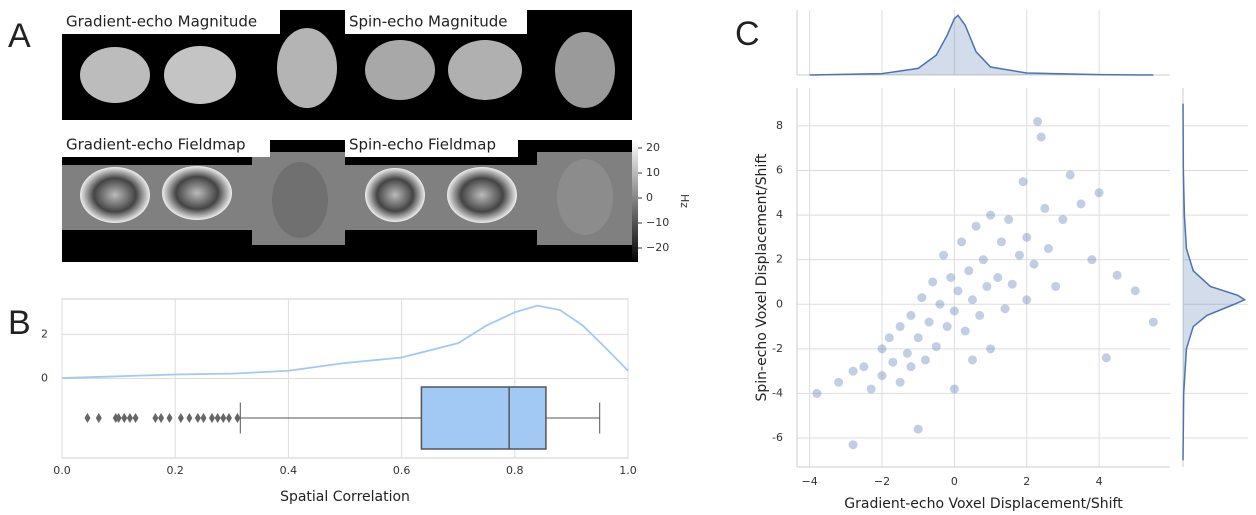 The height and width of the screenshot is (515, 1256). I want to click on x-tick-label: 0.8, so click(515, 470).